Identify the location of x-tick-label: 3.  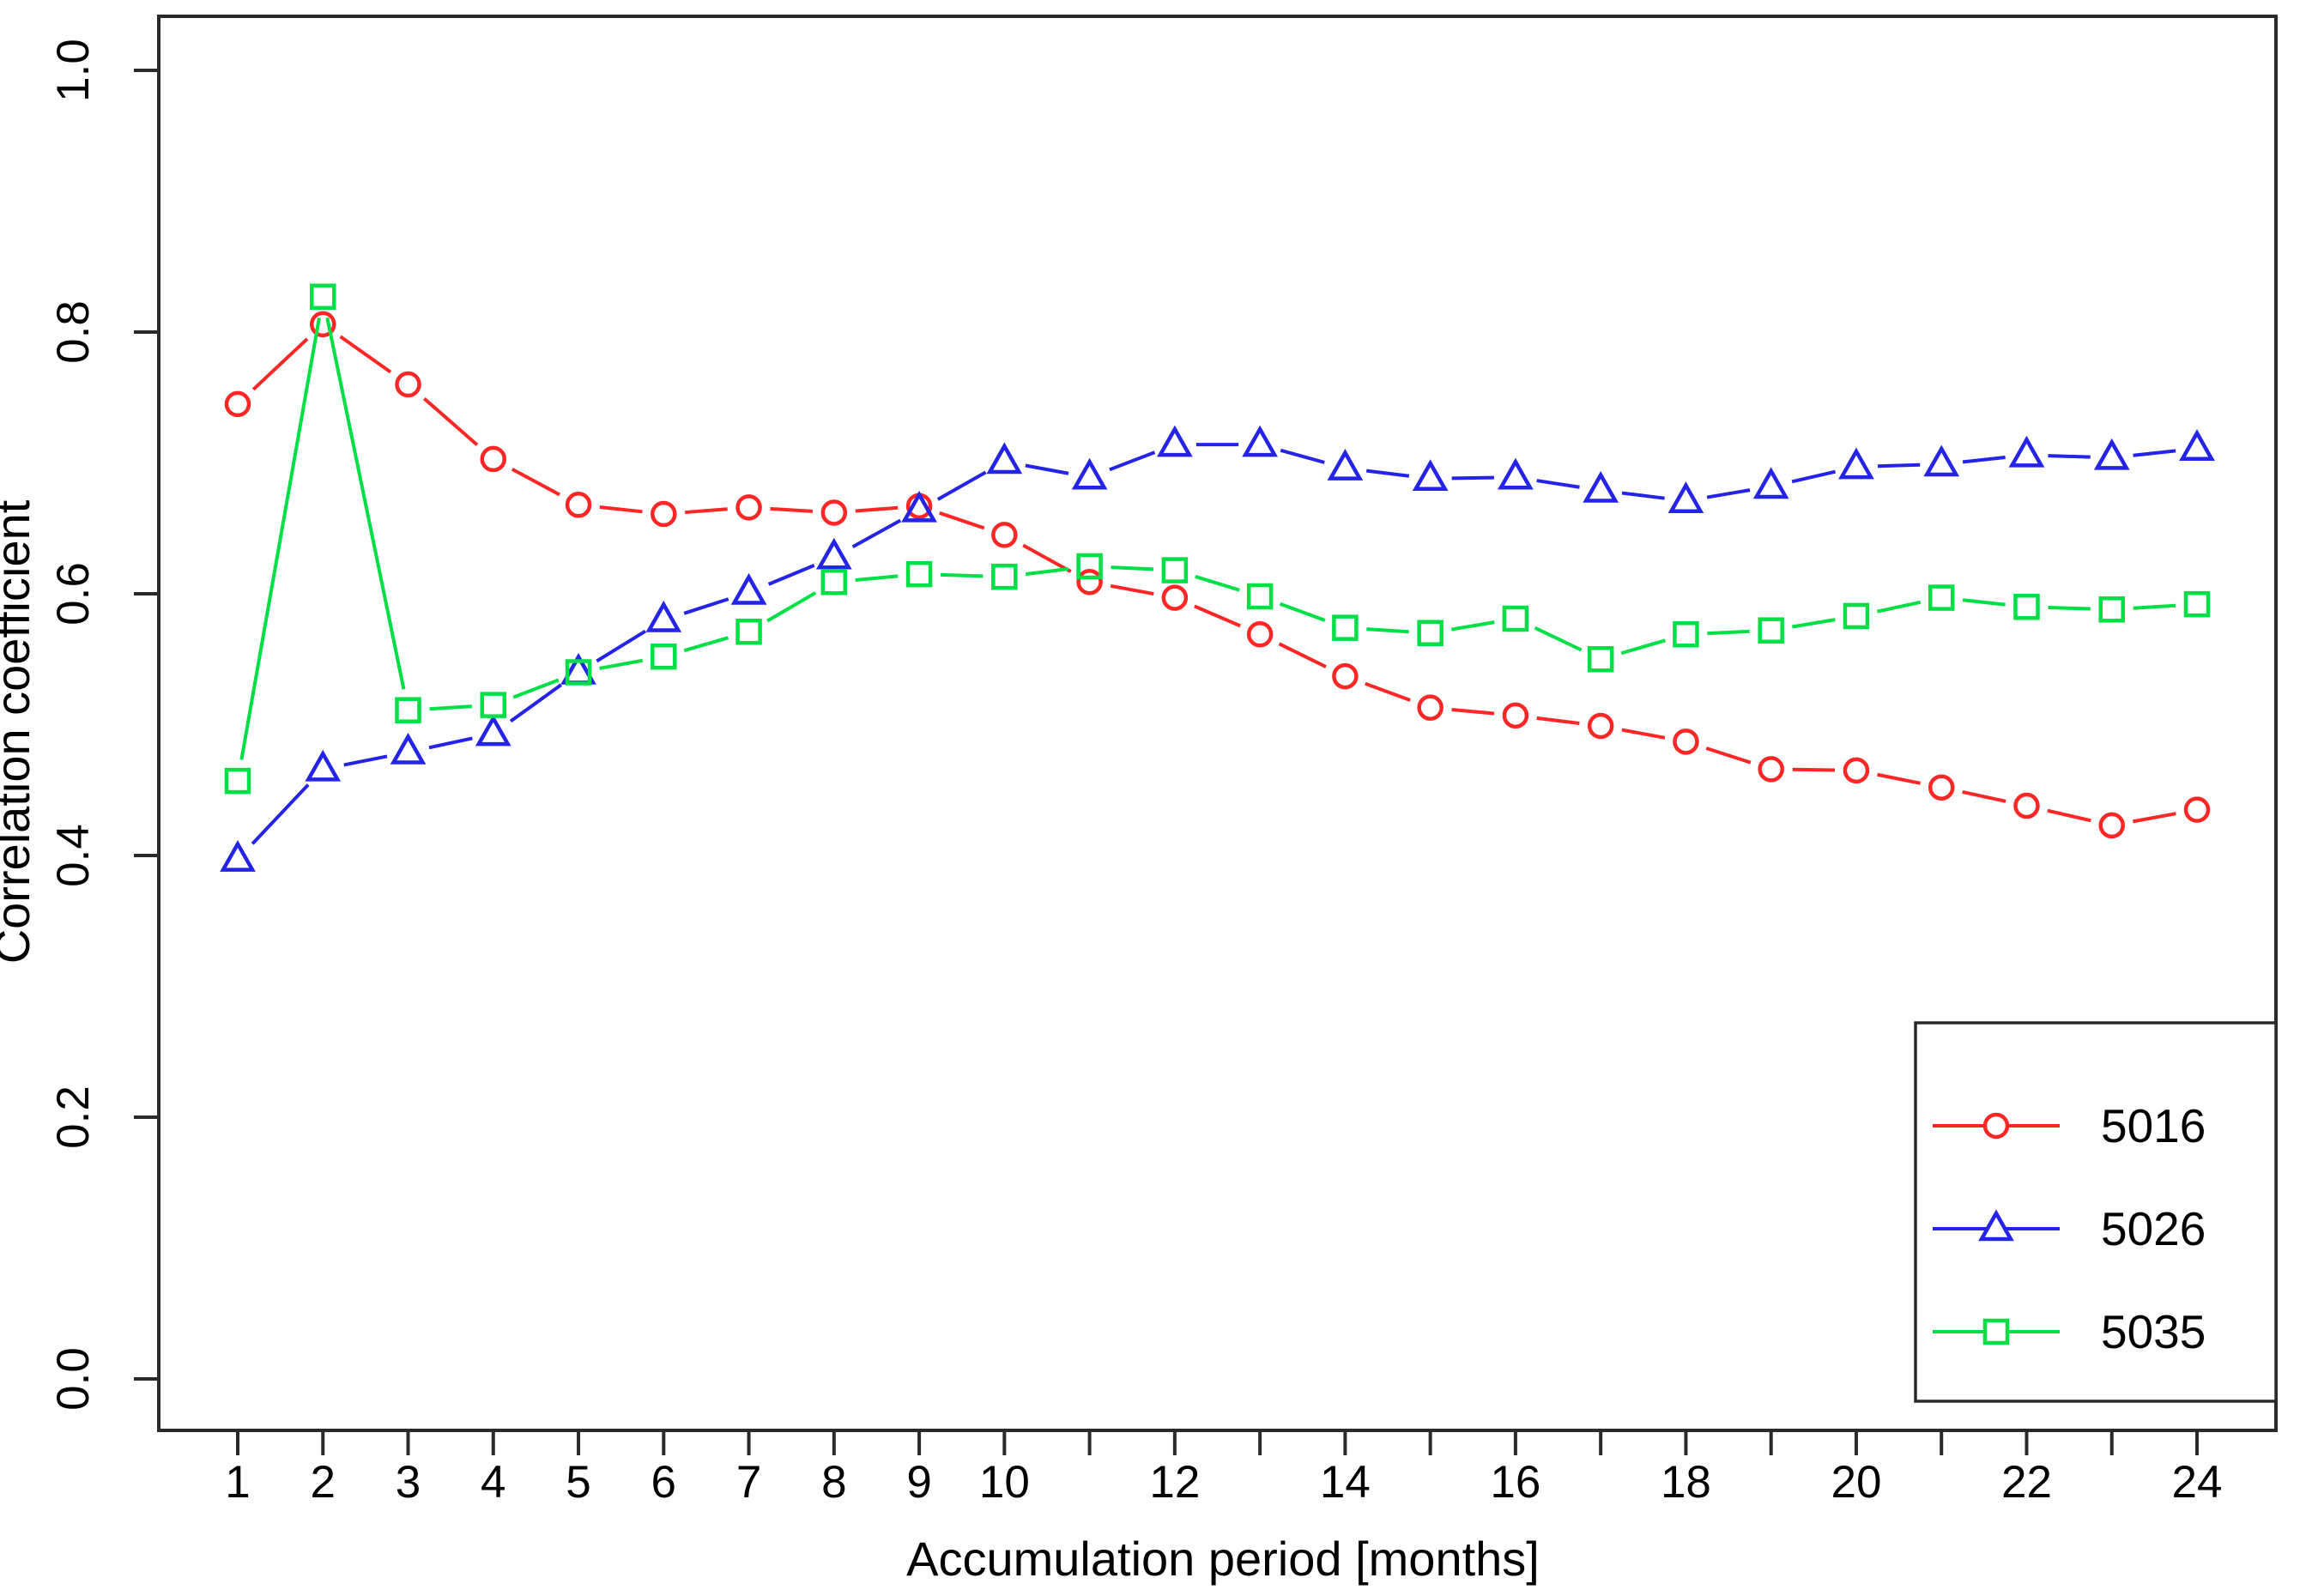
(408, 1482).